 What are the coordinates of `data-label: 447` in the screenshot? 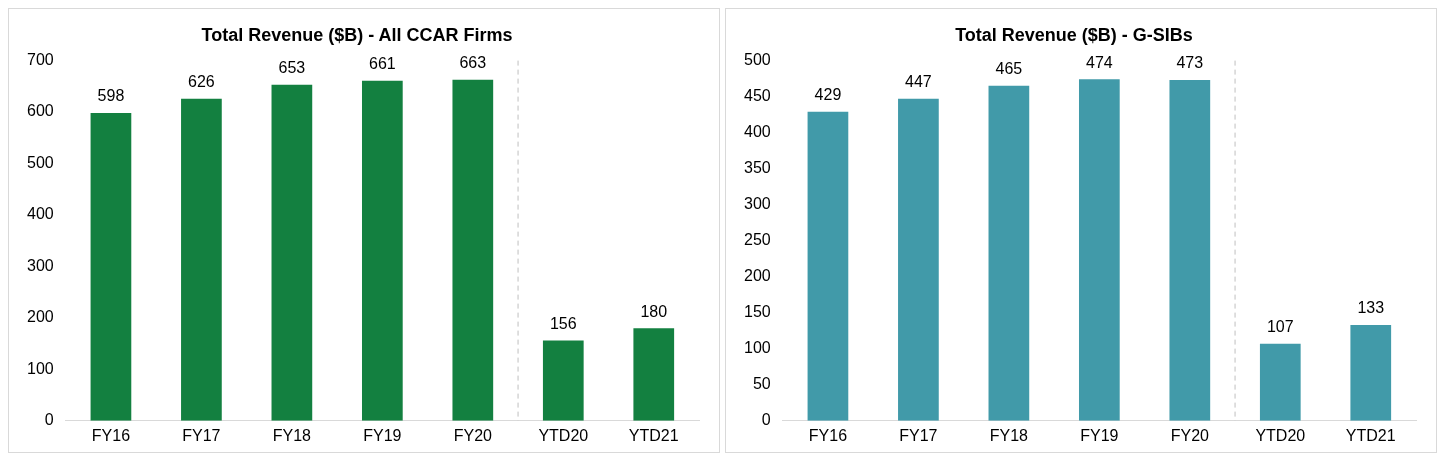 It's located at (918, 82).